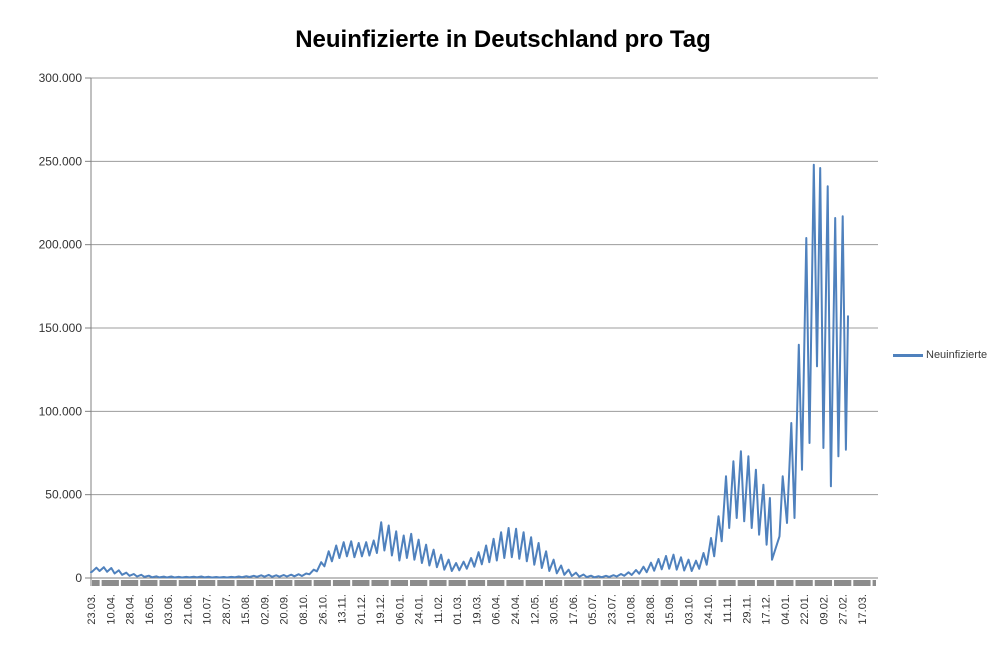  Describe the element at coordinates (92, 609) in the screenshot. I see `x-tick-label: 23.03.` at that location.